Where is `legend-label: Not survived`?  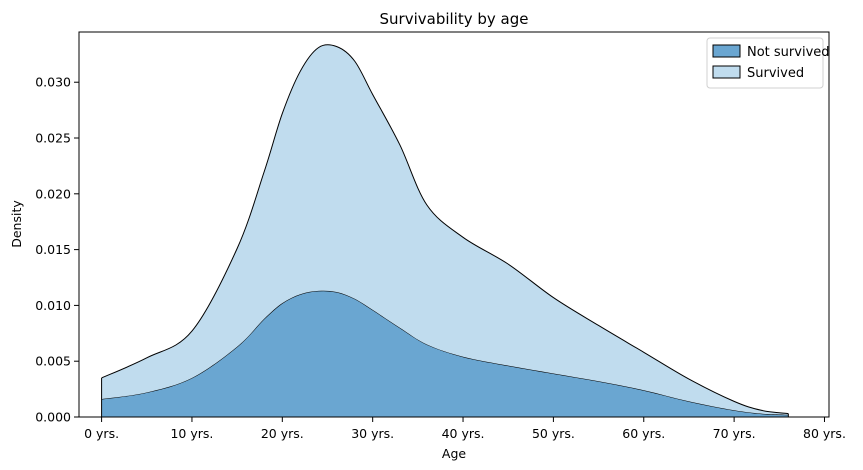
legend-label: Not survived is located at coordinates (788, 52).